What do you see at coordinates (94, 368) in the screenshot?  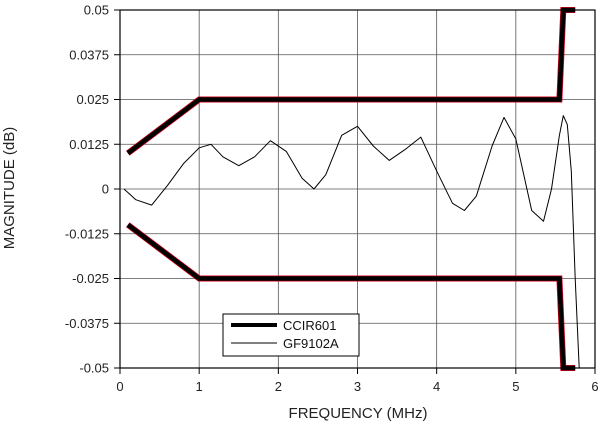 I see `y-tick-label: -0.05` at bounding box center [94, 368].